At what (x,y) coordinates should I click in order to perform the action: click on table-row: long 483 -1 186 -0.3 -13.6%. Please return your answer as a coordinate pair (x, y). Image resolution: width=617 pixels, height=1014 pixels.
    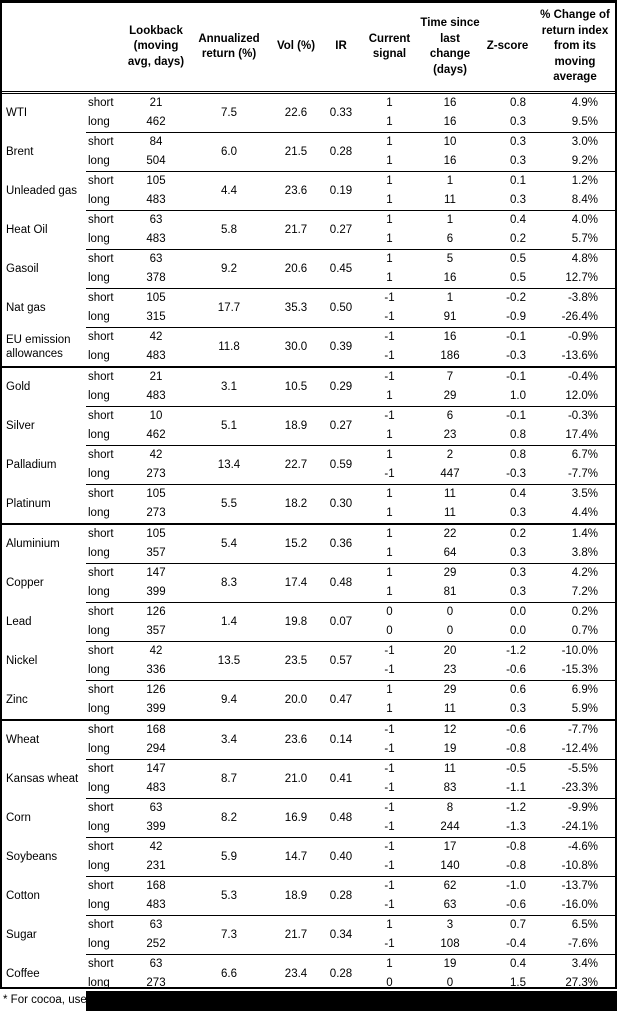
    Looking at the image, I should click on (308, 357).